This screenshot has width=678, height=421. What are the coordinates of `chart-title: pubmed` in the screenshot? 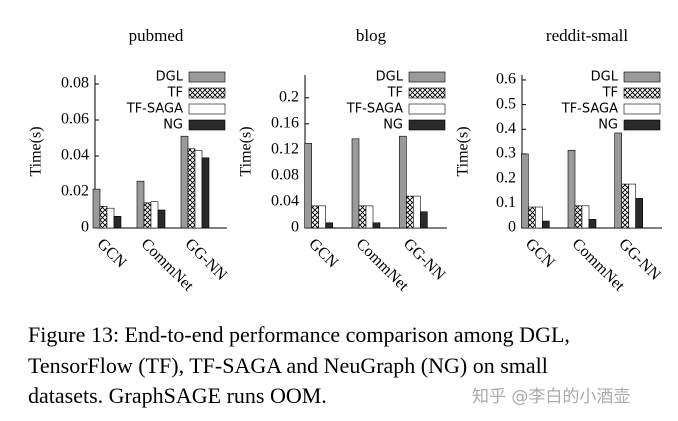 It's located at (156, 35).